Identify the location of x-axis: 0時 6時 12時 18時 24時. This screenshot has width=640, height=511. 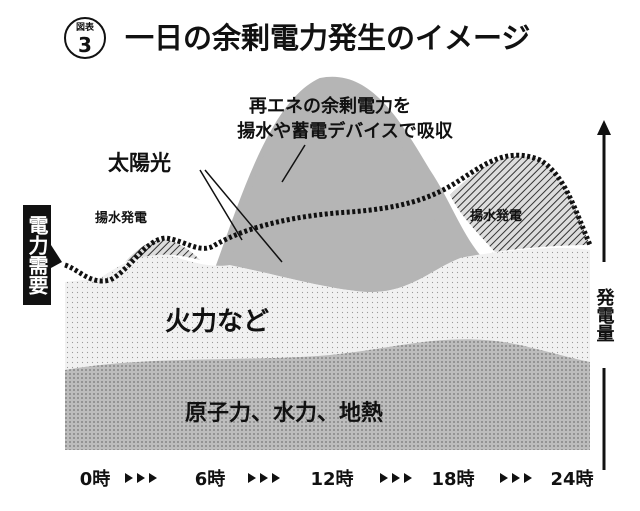
(337, 479).